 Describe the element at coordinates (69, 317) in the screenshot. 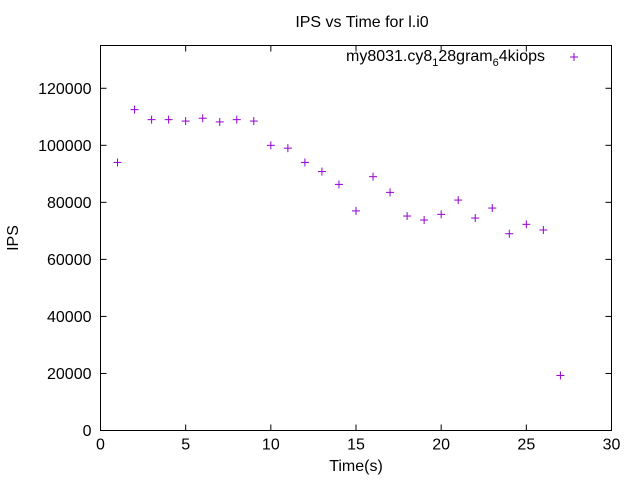

I see `y-tick-label: 40000` at that location.